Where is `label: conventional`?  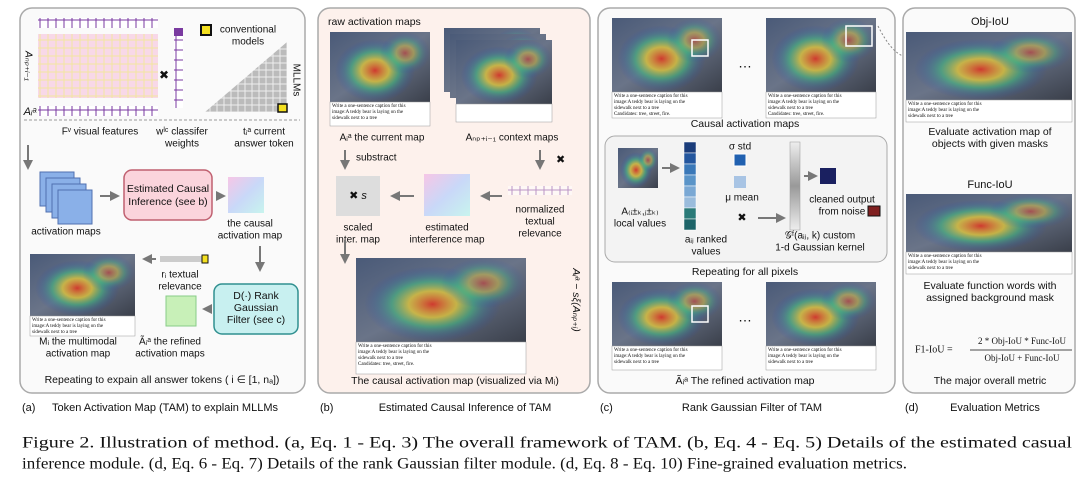 label: conventional is located at coordinates (248, 30).